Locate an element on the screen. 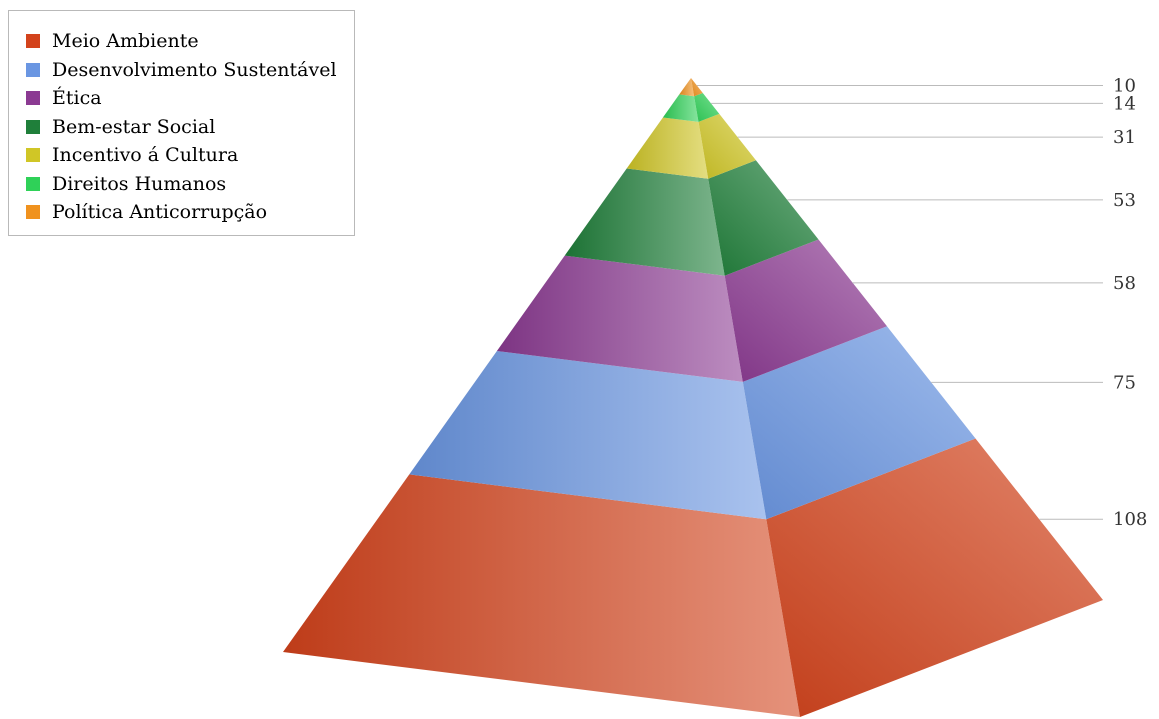 The image size is (1159, 719). pyramid-layer-3: 58 is located at coordinates (816, 310).